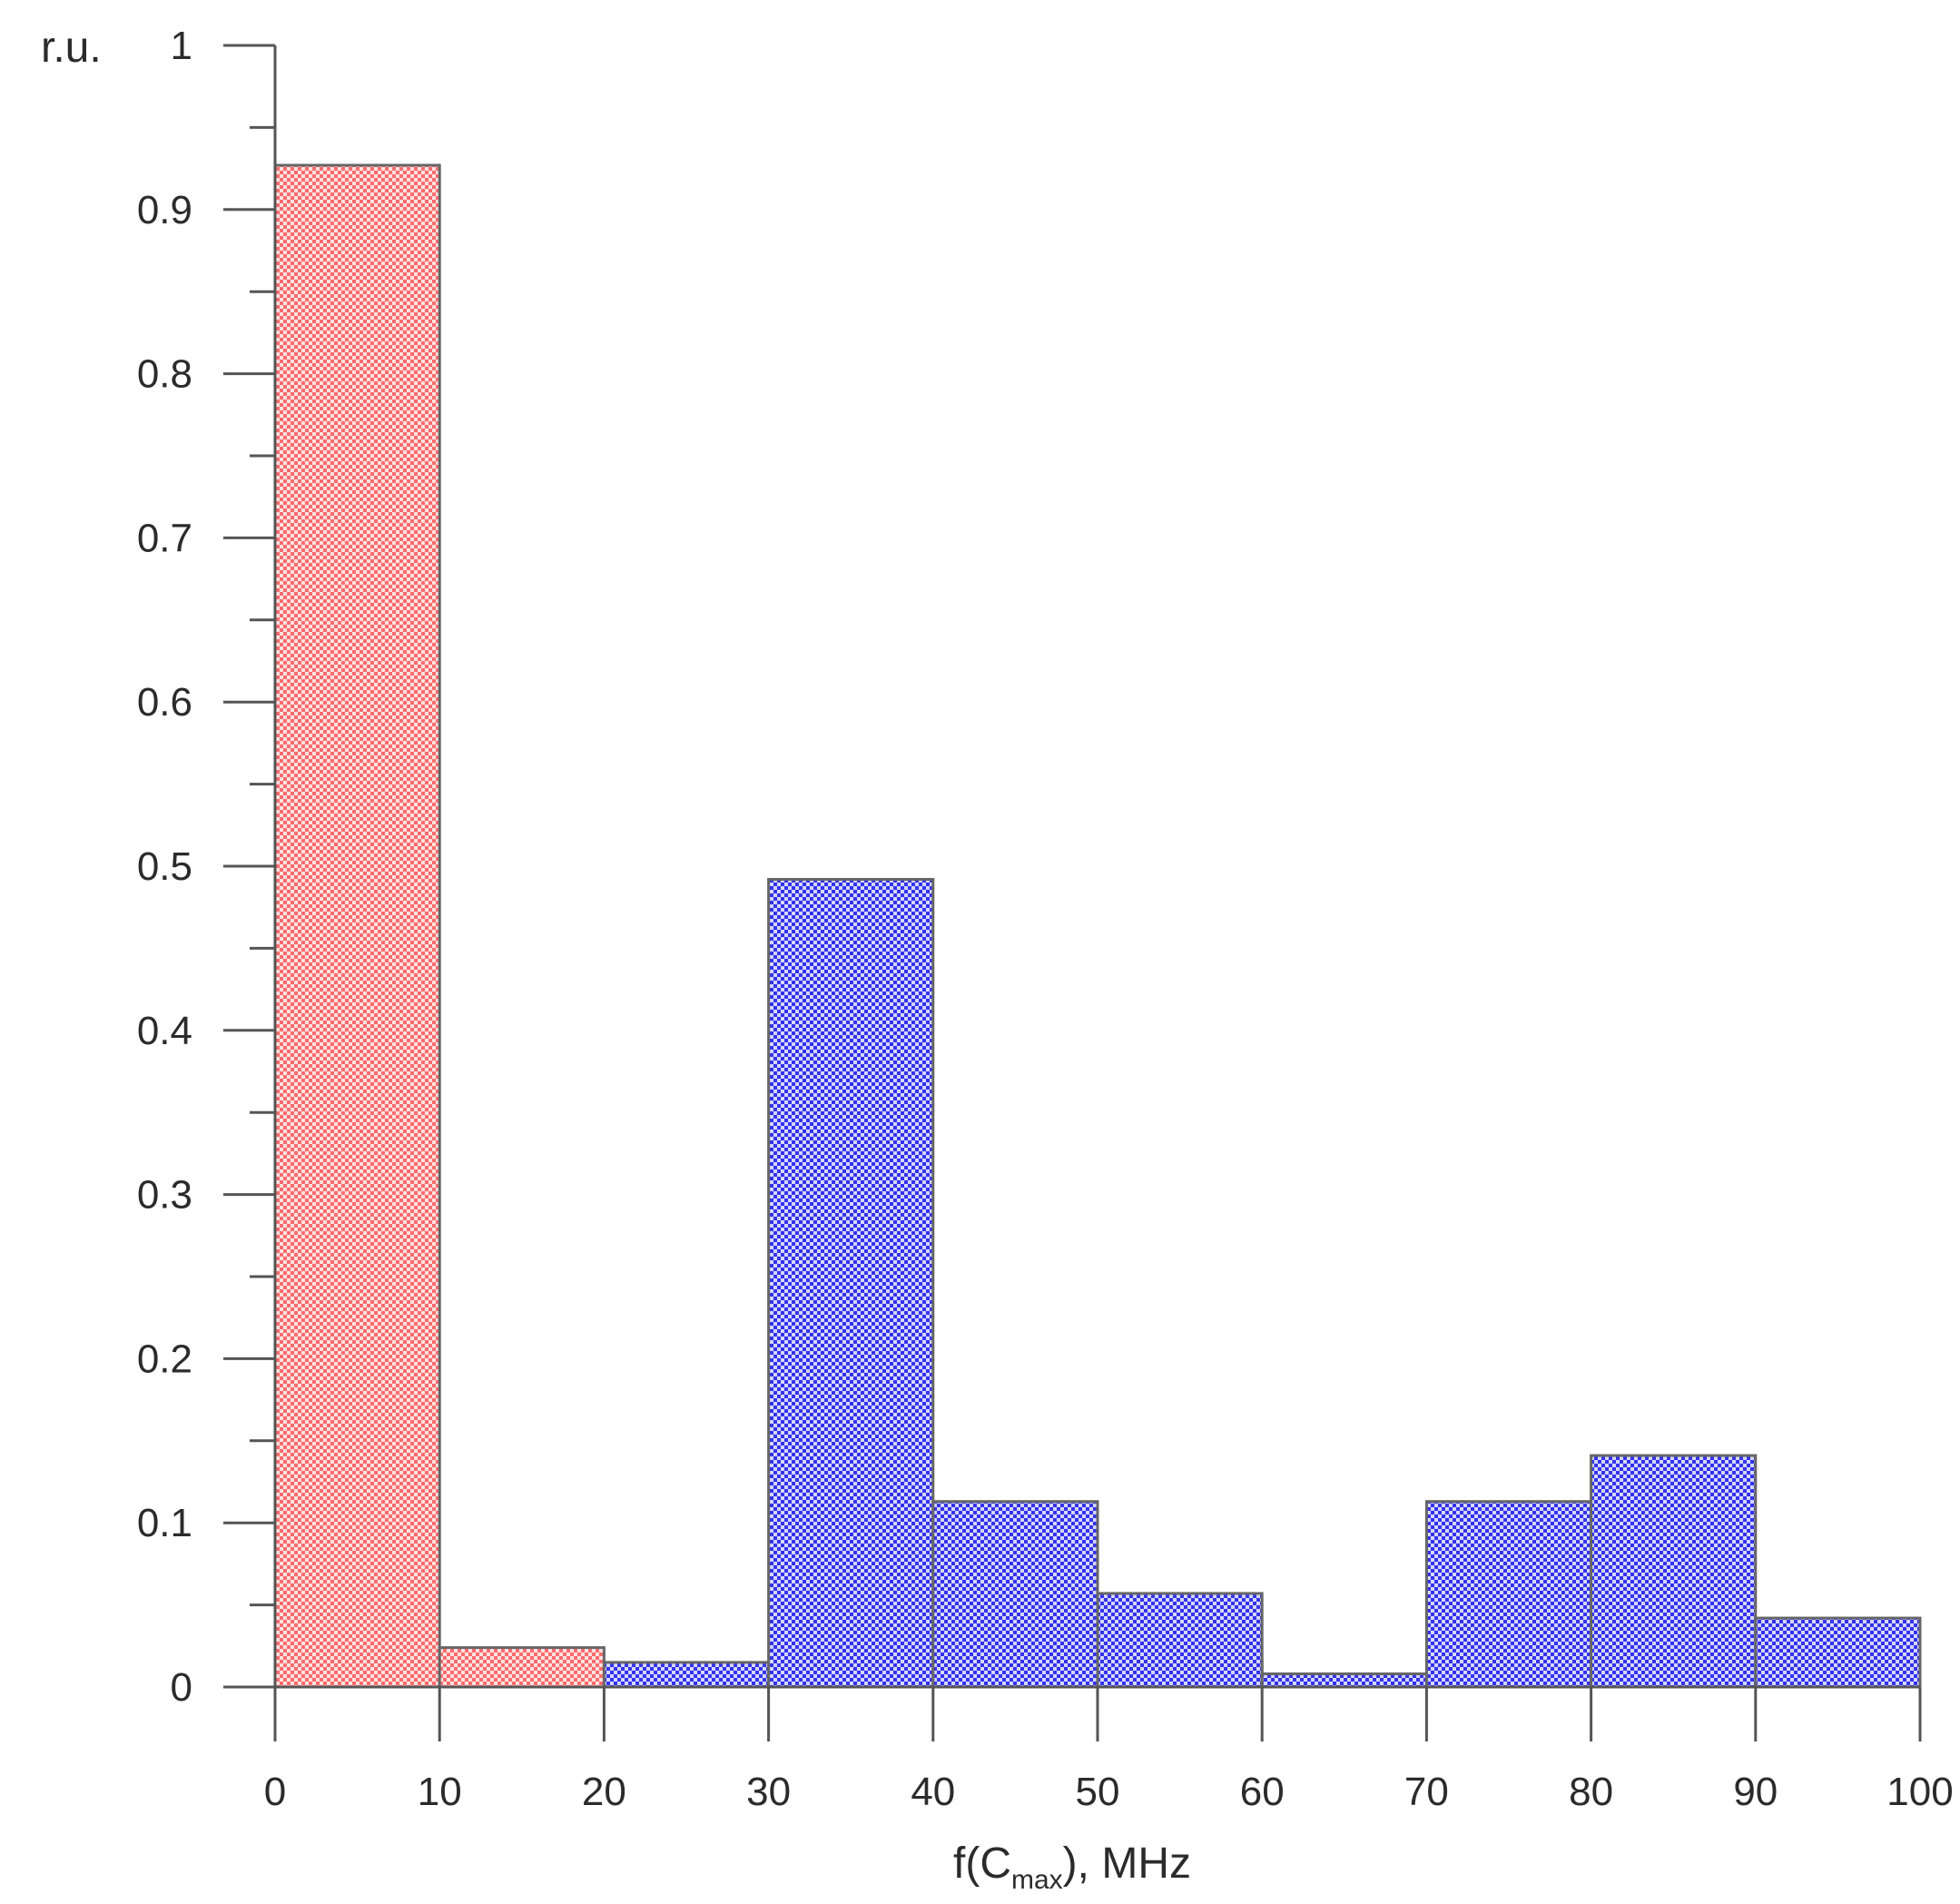 This screenshot has height=1904, width=1960. I want to click on y-tick-label-0.3: 0.3, so click(165, 1195).